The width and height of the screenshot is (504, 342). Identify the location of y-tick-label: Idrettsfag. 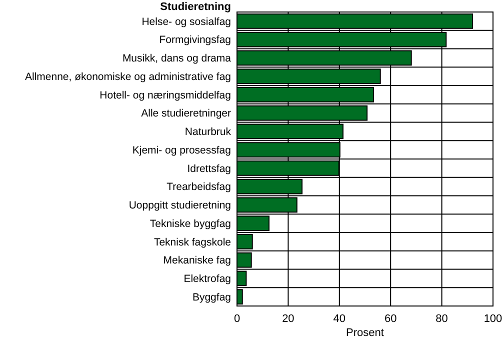
(209, 168).